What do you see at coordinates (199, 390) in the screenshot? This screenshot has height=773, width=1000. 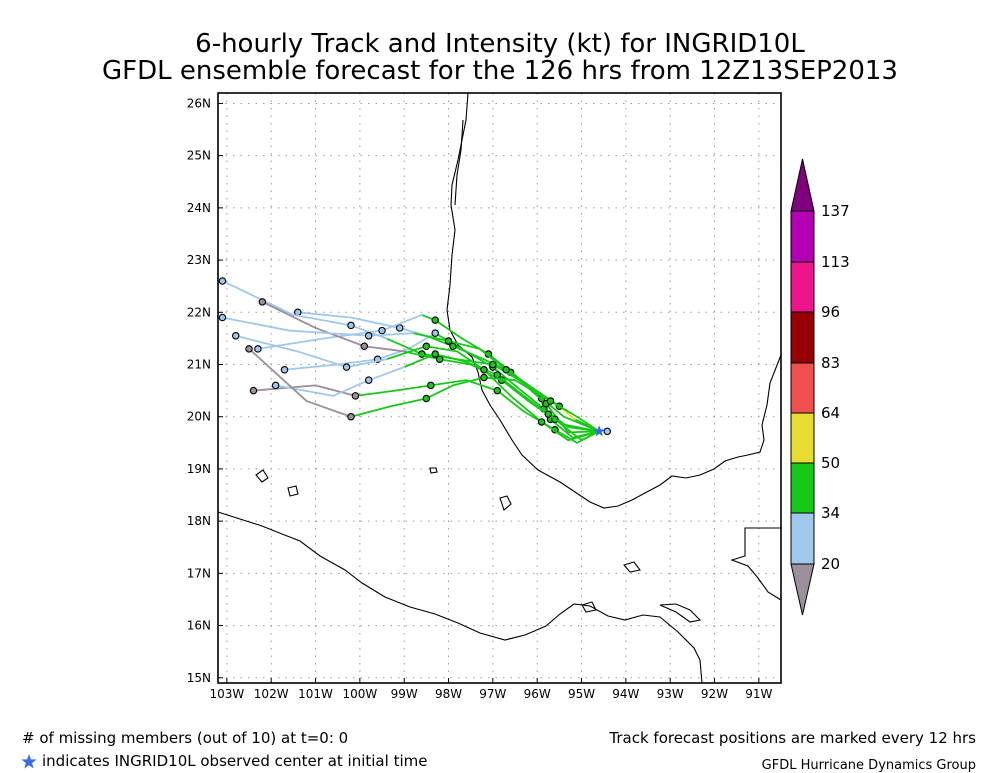 I see `latitude-axis: 26N 25N 24N 23N 22N 21N 20N 19N 18N 17N 16N 15N` at bounding box center [199, 390].